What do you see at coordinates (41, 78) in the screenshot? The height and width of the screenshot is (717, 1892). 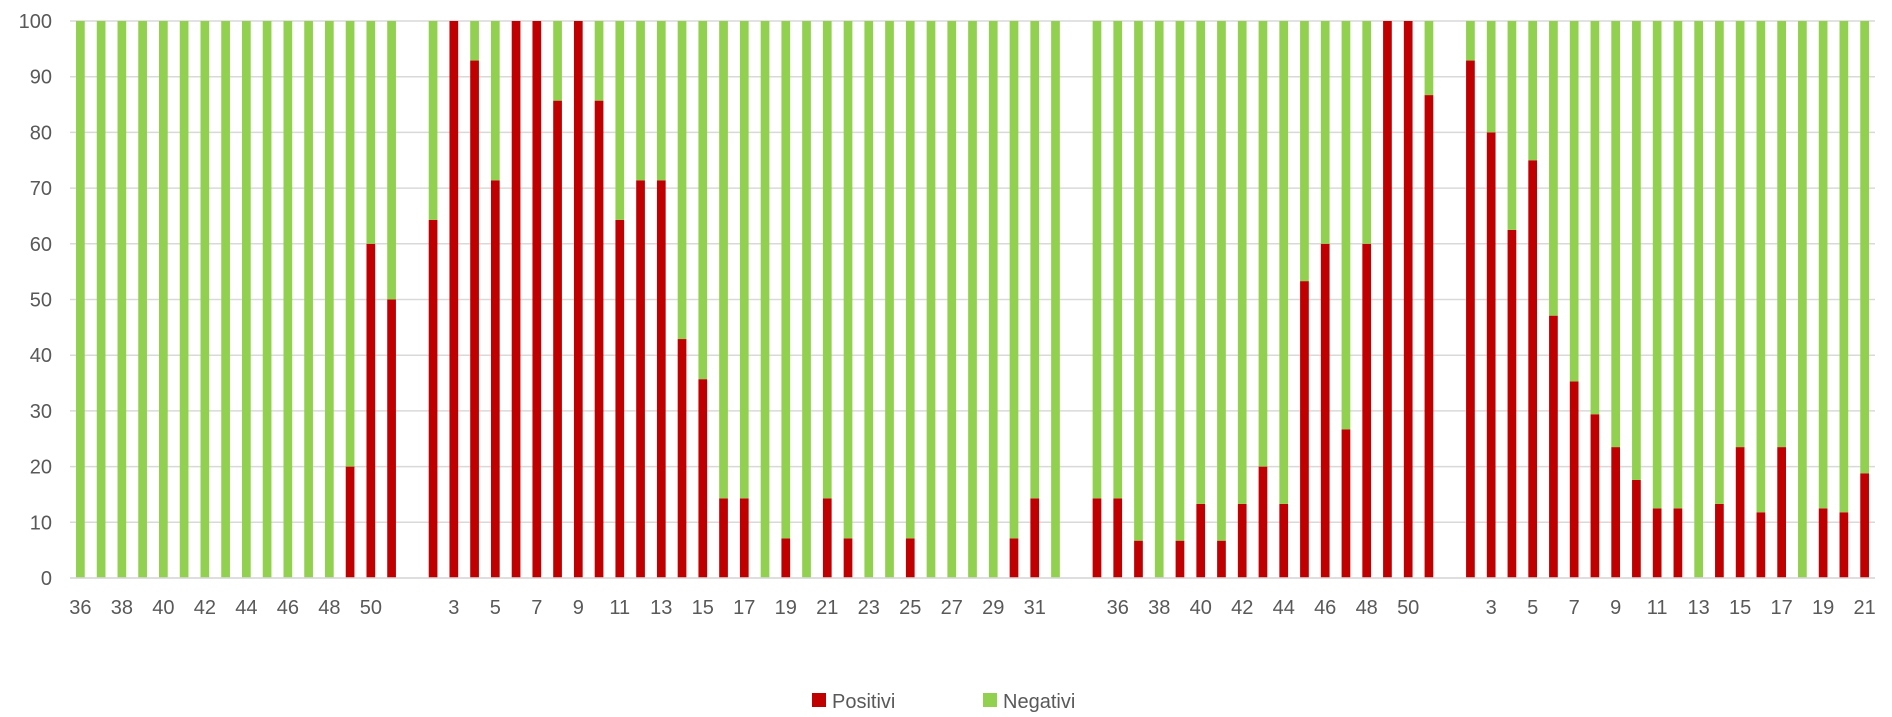 I see `y-tick-label: 90` at bounding box center [41, 78].